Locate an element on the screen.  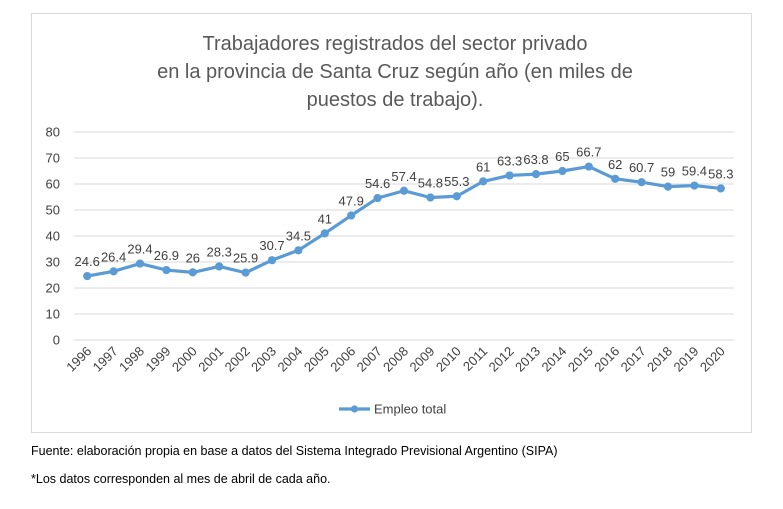
x-tick-label: 2018 is located at coordinates (659, 359).